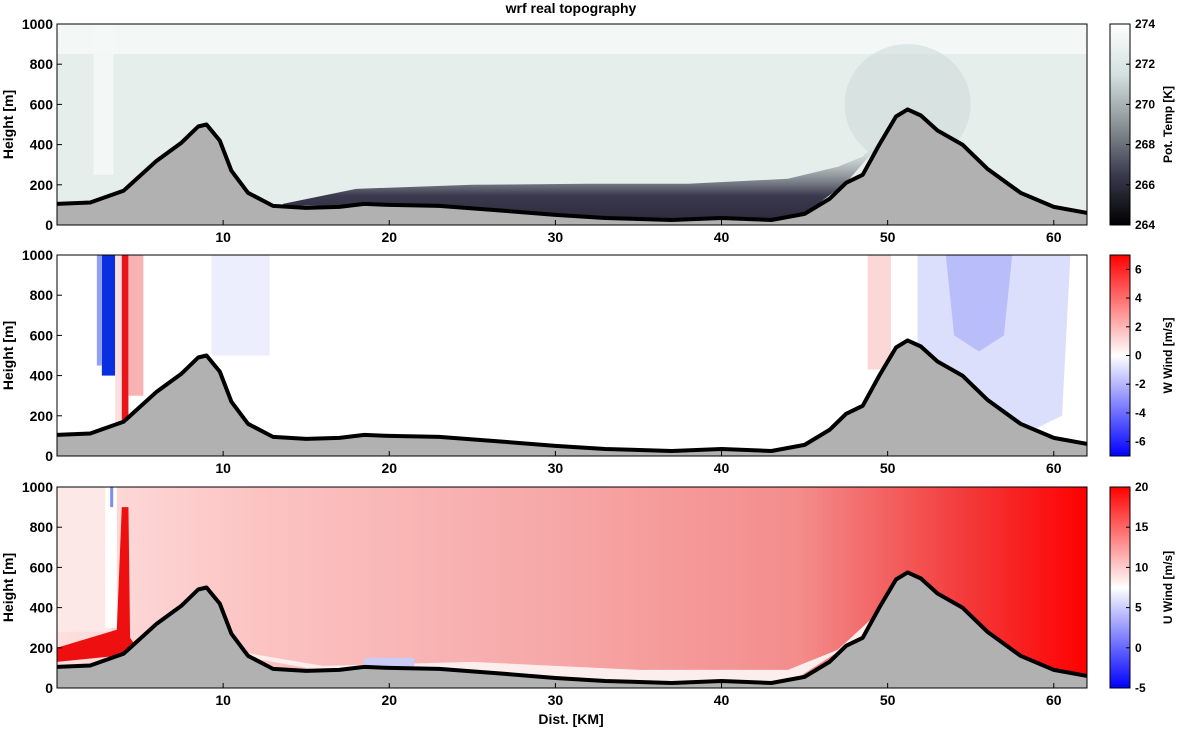 The width and height of the screenshot is (1177, 729). Describe the element at coordinates (99, 310) in the screenshot. I see `w-downdraft-edge` at that location.